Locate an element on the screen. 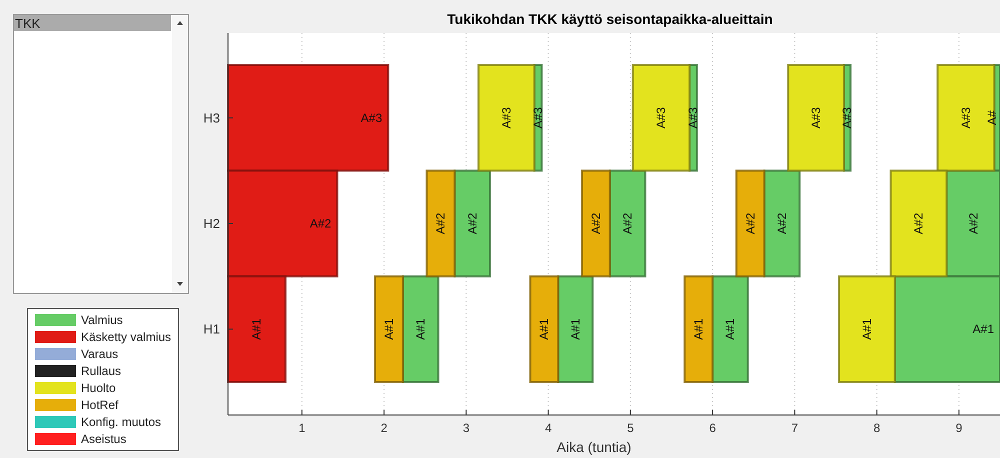 The height and width of the screenshot is (458, 1000). x-tick-label: 3 is located at coordinates (466, 428).